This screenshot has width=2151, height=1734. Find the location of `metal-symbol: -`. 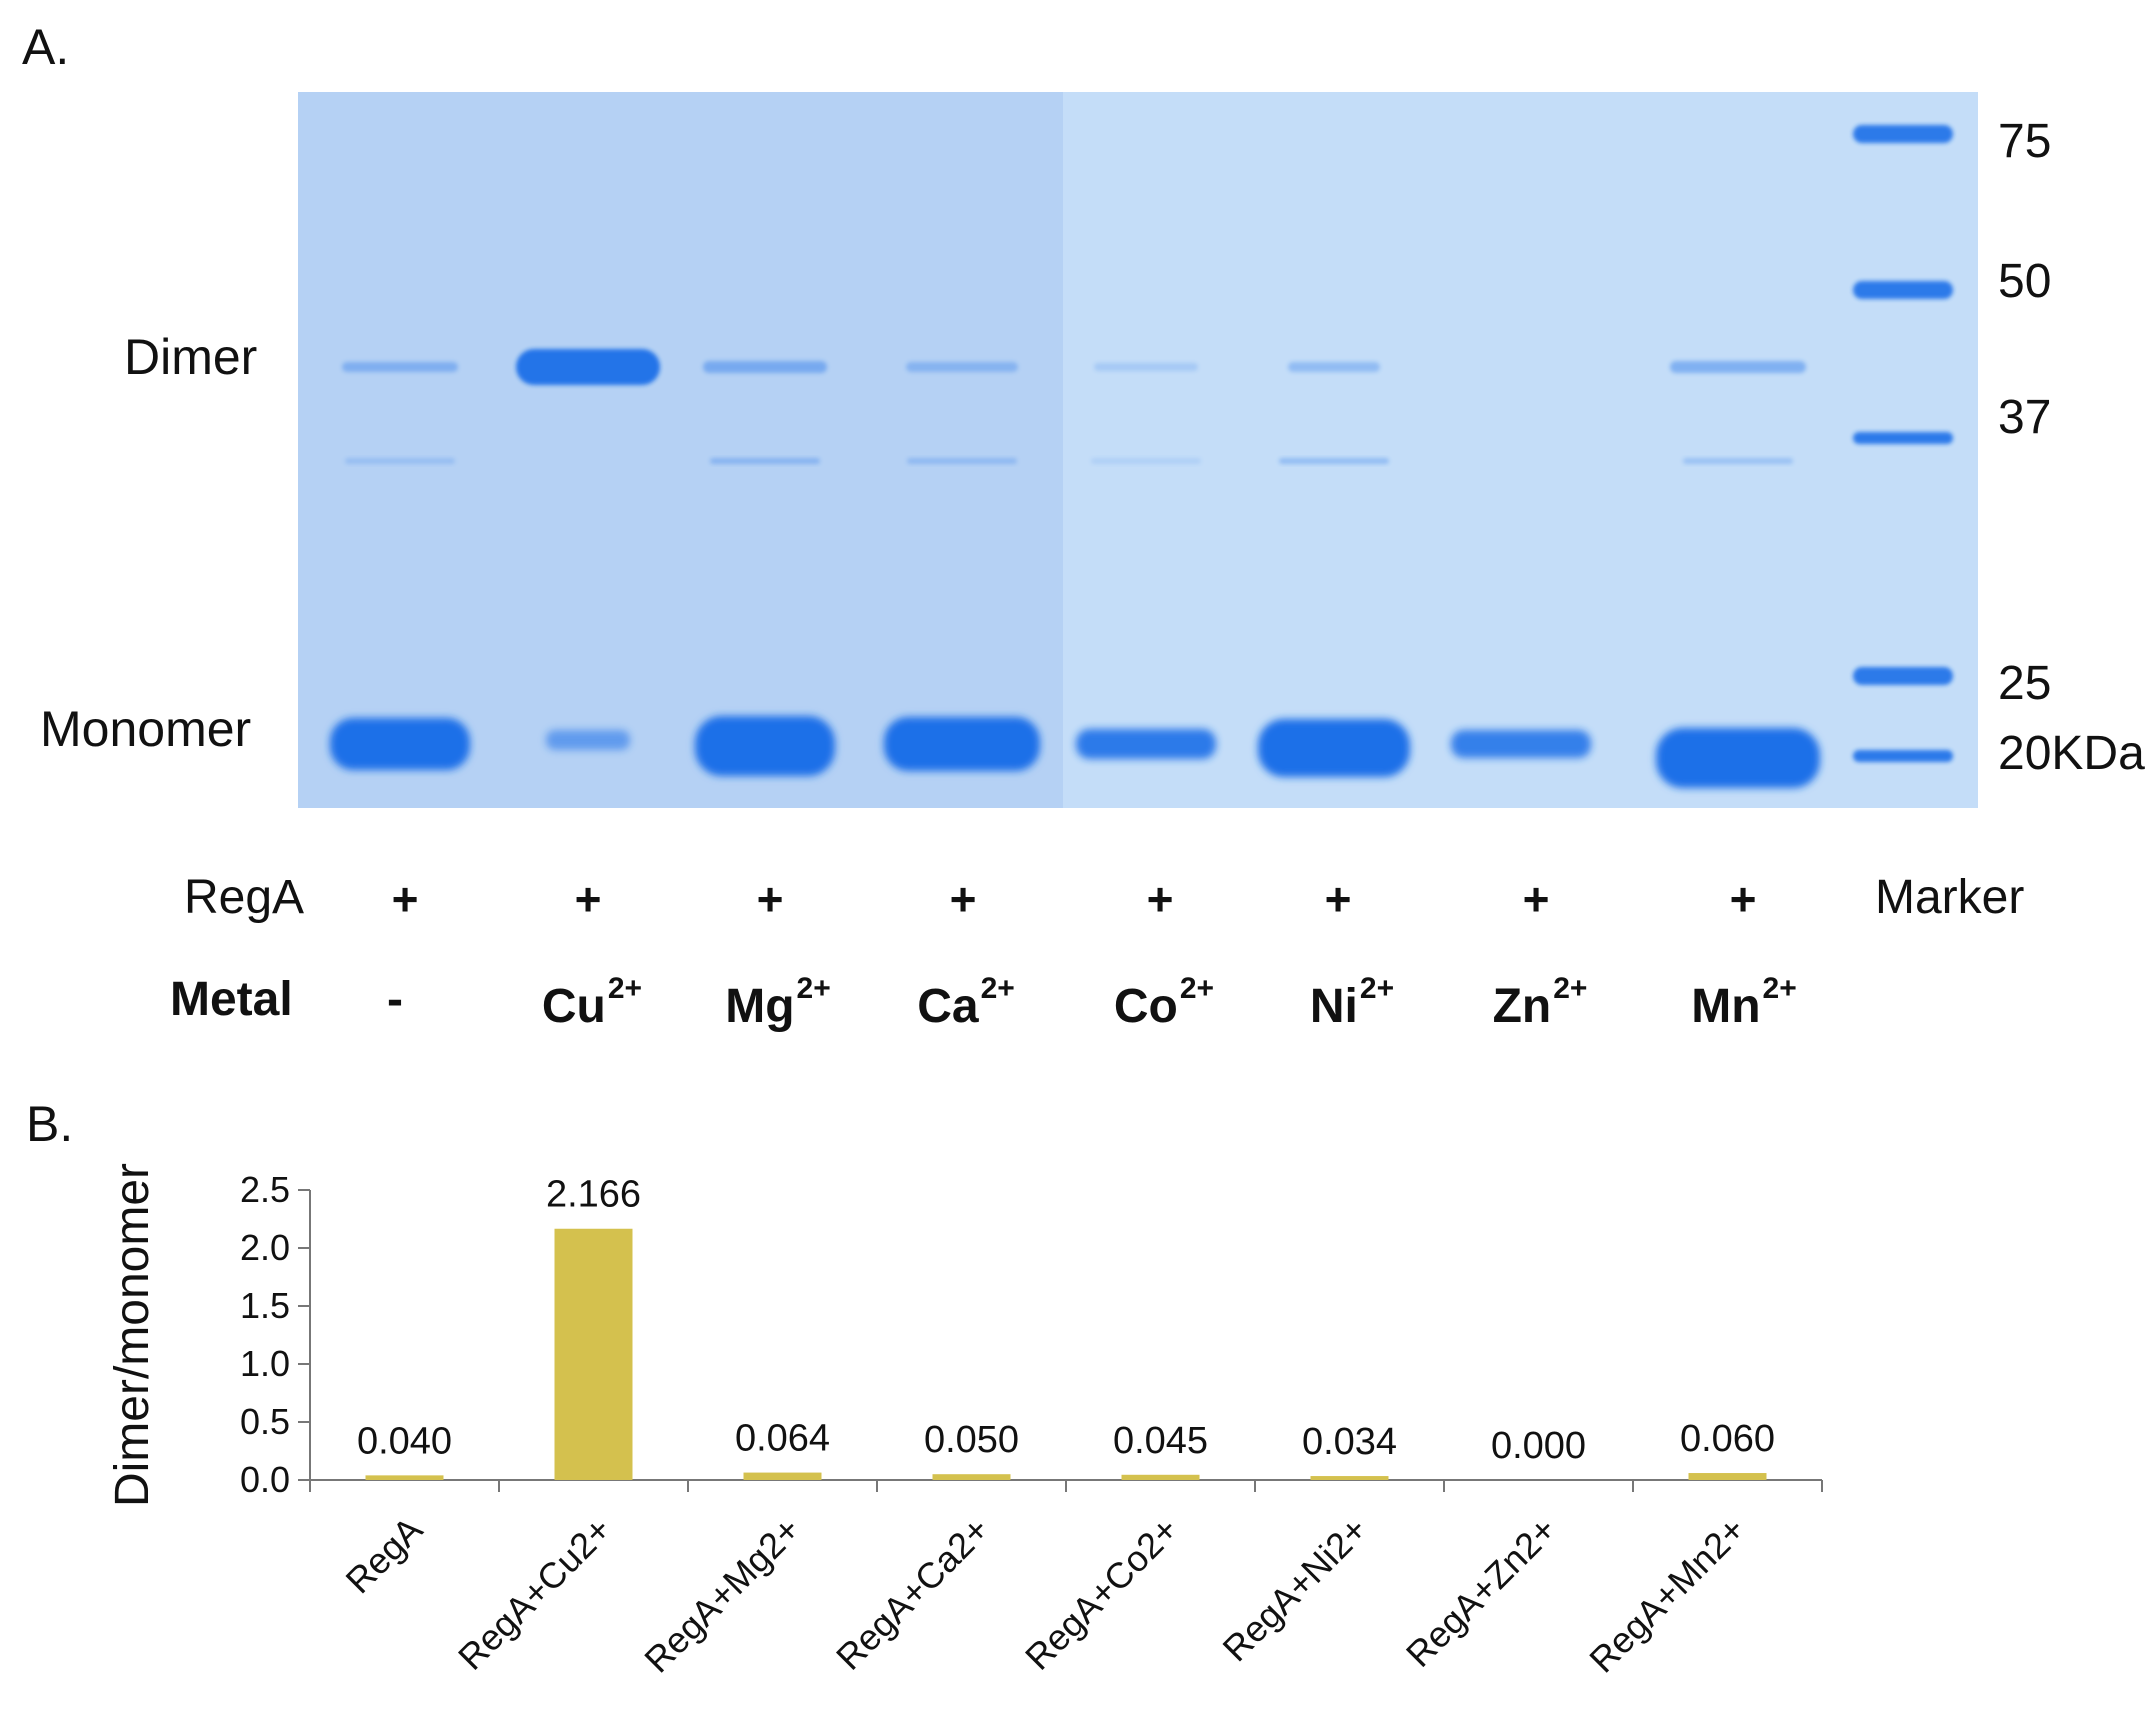

metal-symbol: - is located at coordinates (395, 999).